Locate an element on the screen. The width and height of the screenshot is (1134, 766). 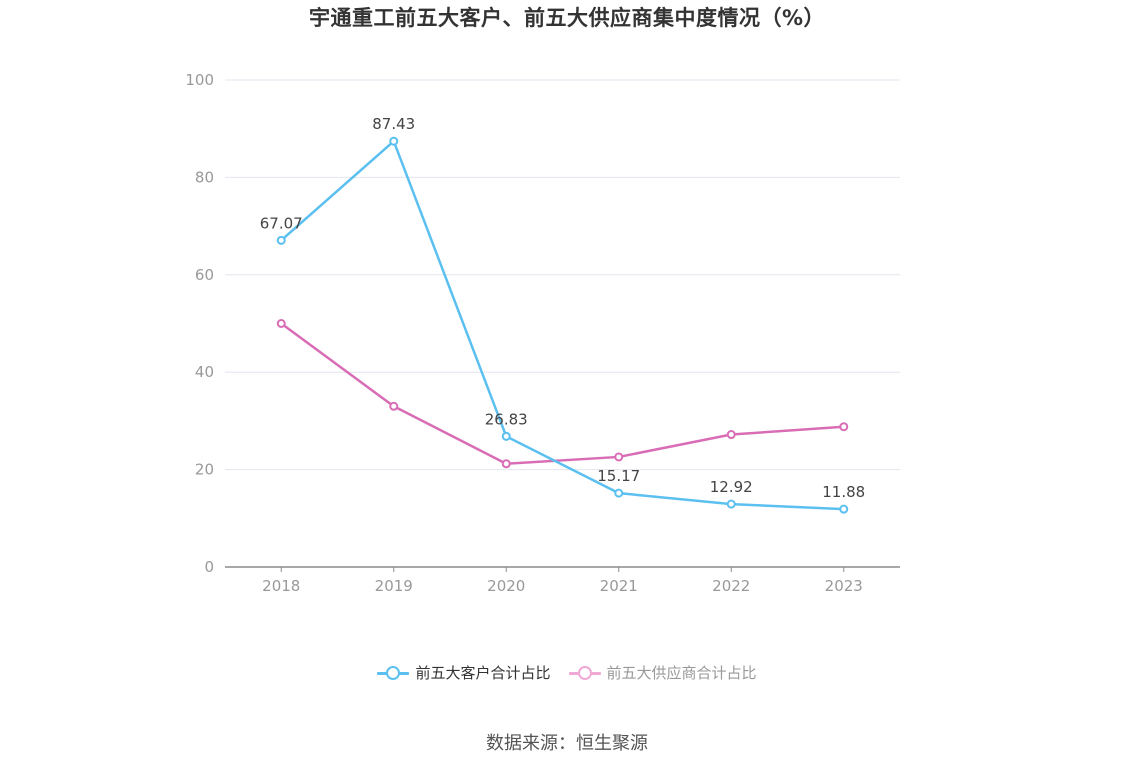
y-axis-ticks: 0 20 40 60 80 100 is located at coordinates (199, 323).